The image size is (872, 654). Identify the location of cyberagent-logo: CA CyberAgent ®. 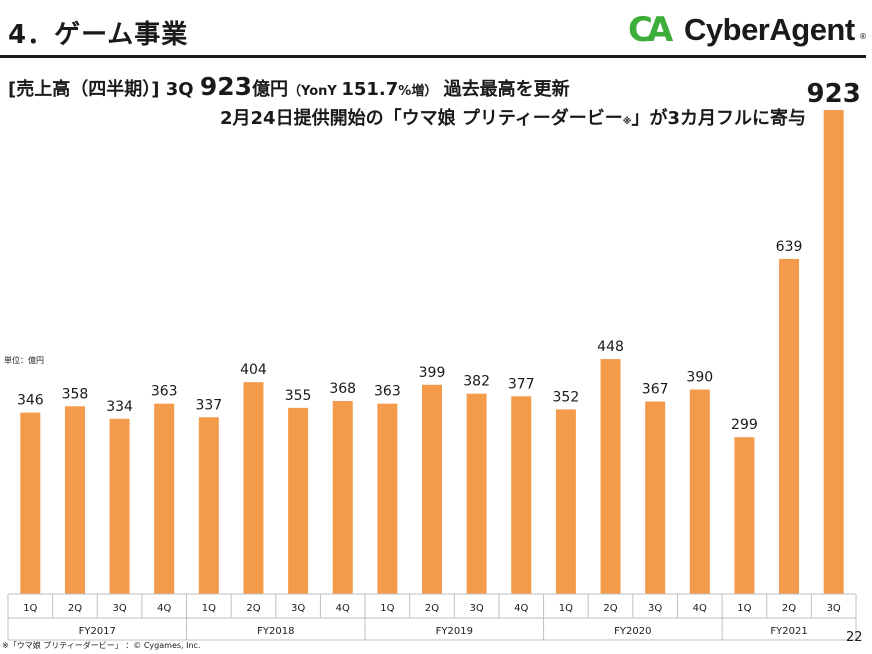
(747, 30).